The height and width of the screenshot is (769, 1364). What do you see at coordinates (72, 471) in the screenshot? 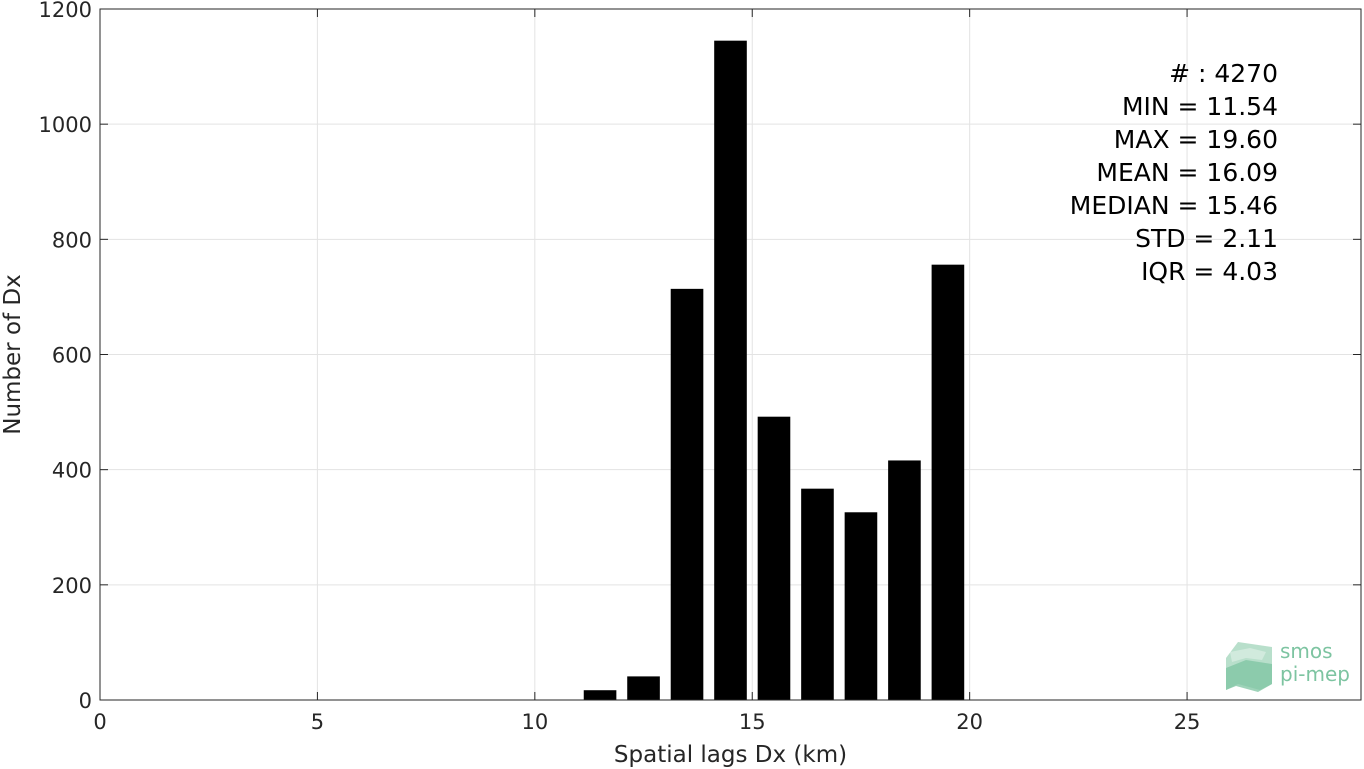
I see `y-tick-label: 400` at bounding box center [72, 471].